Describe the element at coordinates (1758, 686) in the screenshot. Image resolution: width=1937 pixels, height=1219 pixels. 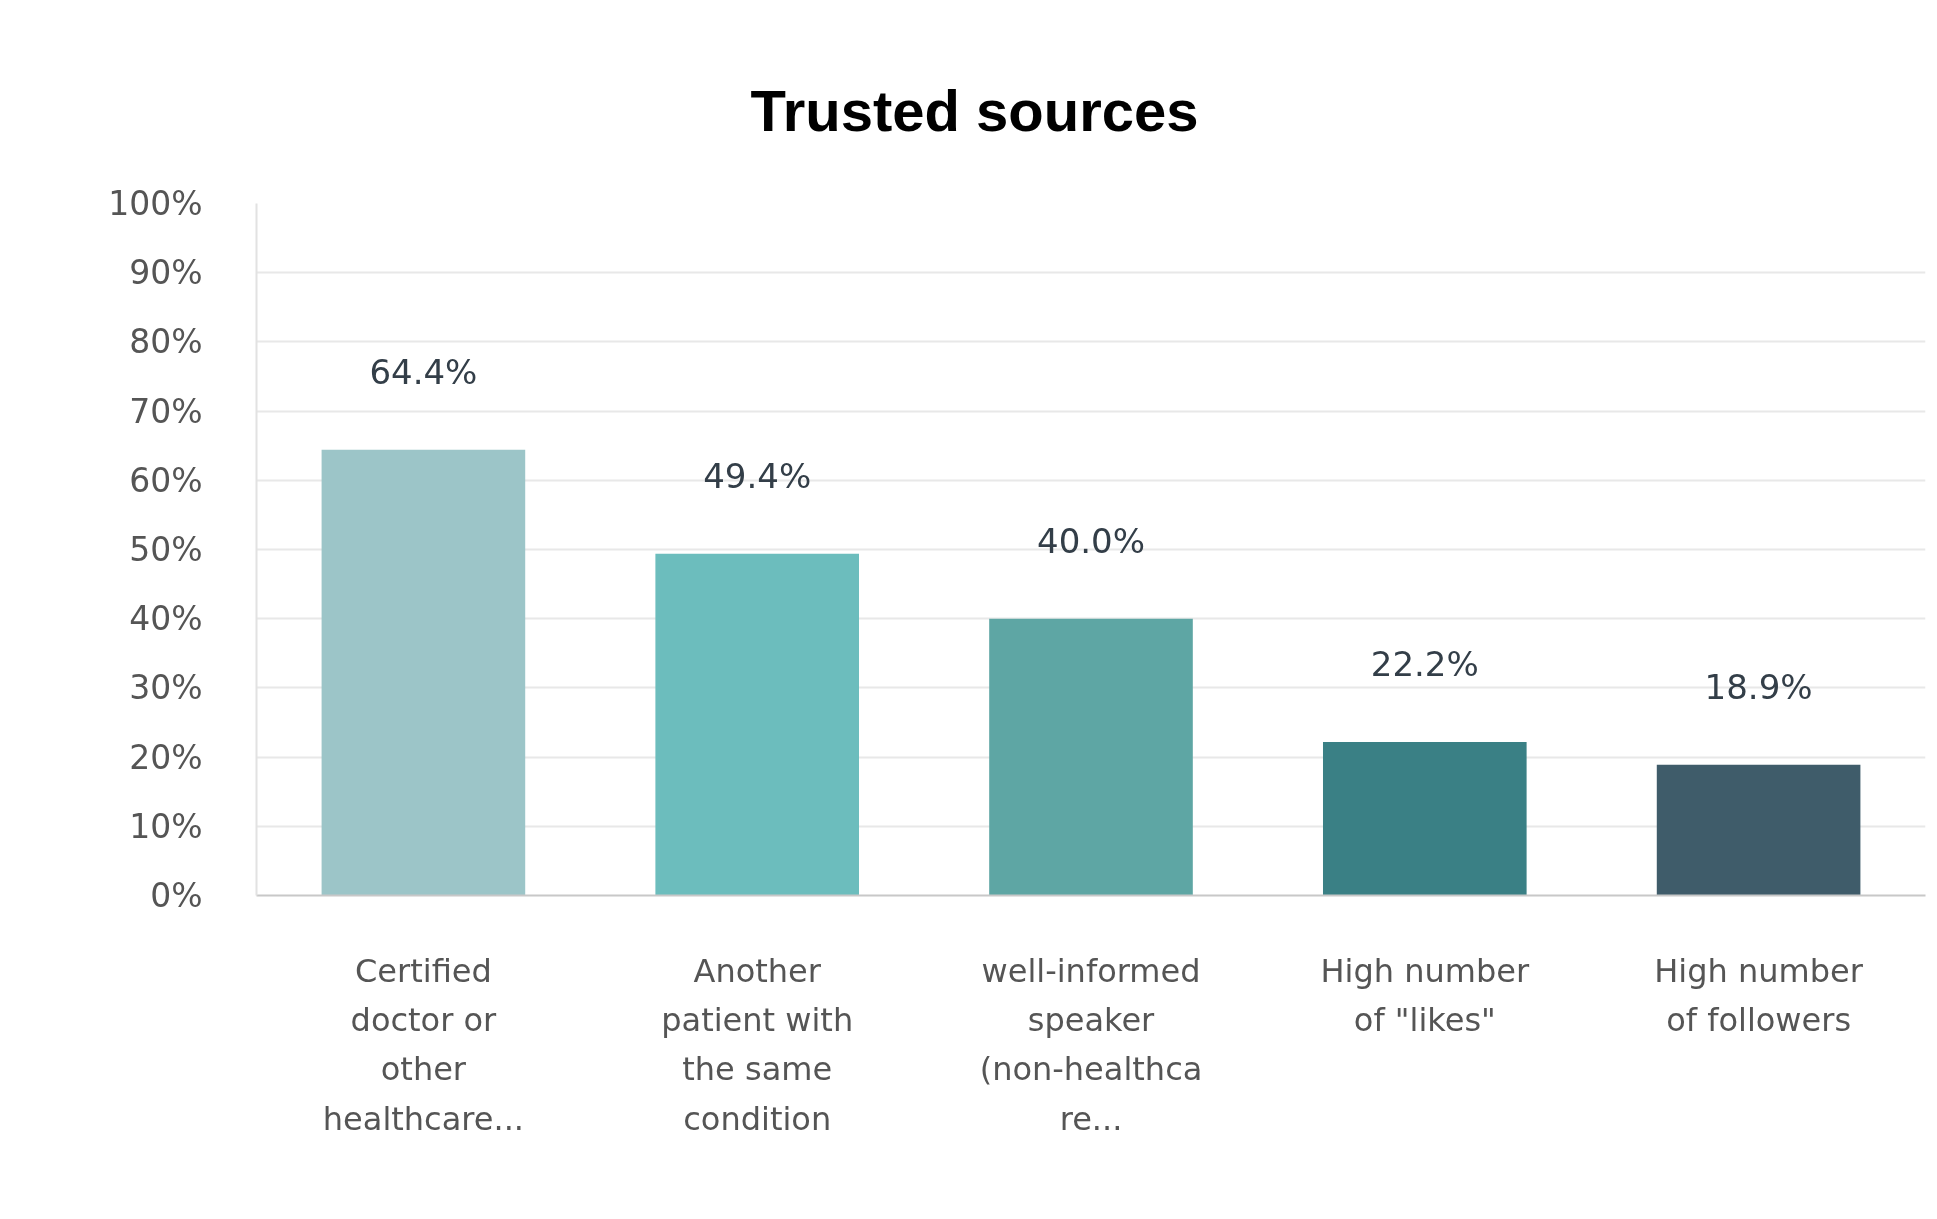
I see `data-label: 18.9%` at that location.